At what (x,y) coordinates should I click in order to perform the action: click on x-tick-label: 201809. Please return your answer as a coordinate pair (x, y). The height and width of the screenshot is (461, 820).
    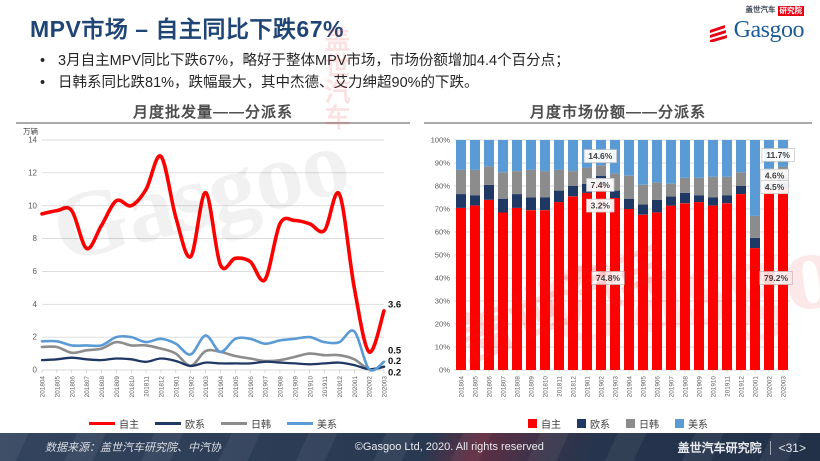
    Looking at the image, I should click on (532, 387).